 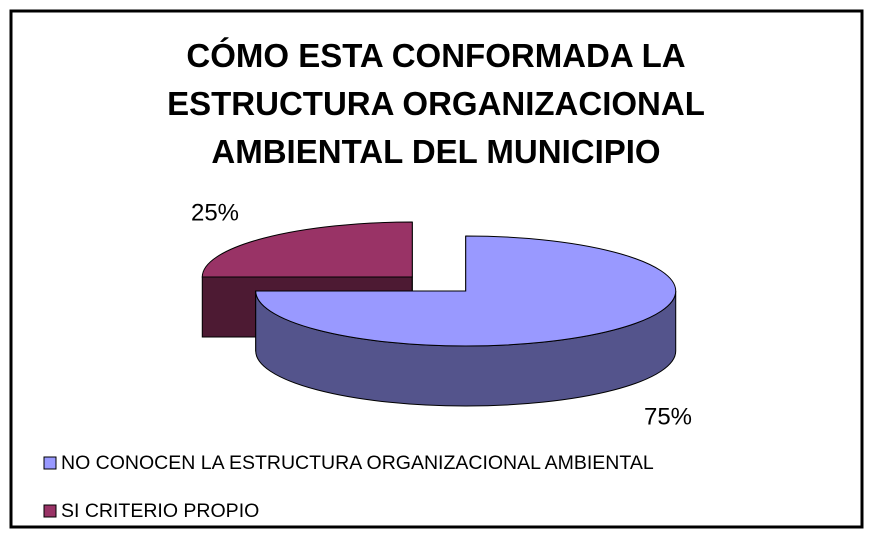 What do you see at coordinates (668, 416) in the screenshot?
I see `data-label: 75%` at bounding box center [668, 416].